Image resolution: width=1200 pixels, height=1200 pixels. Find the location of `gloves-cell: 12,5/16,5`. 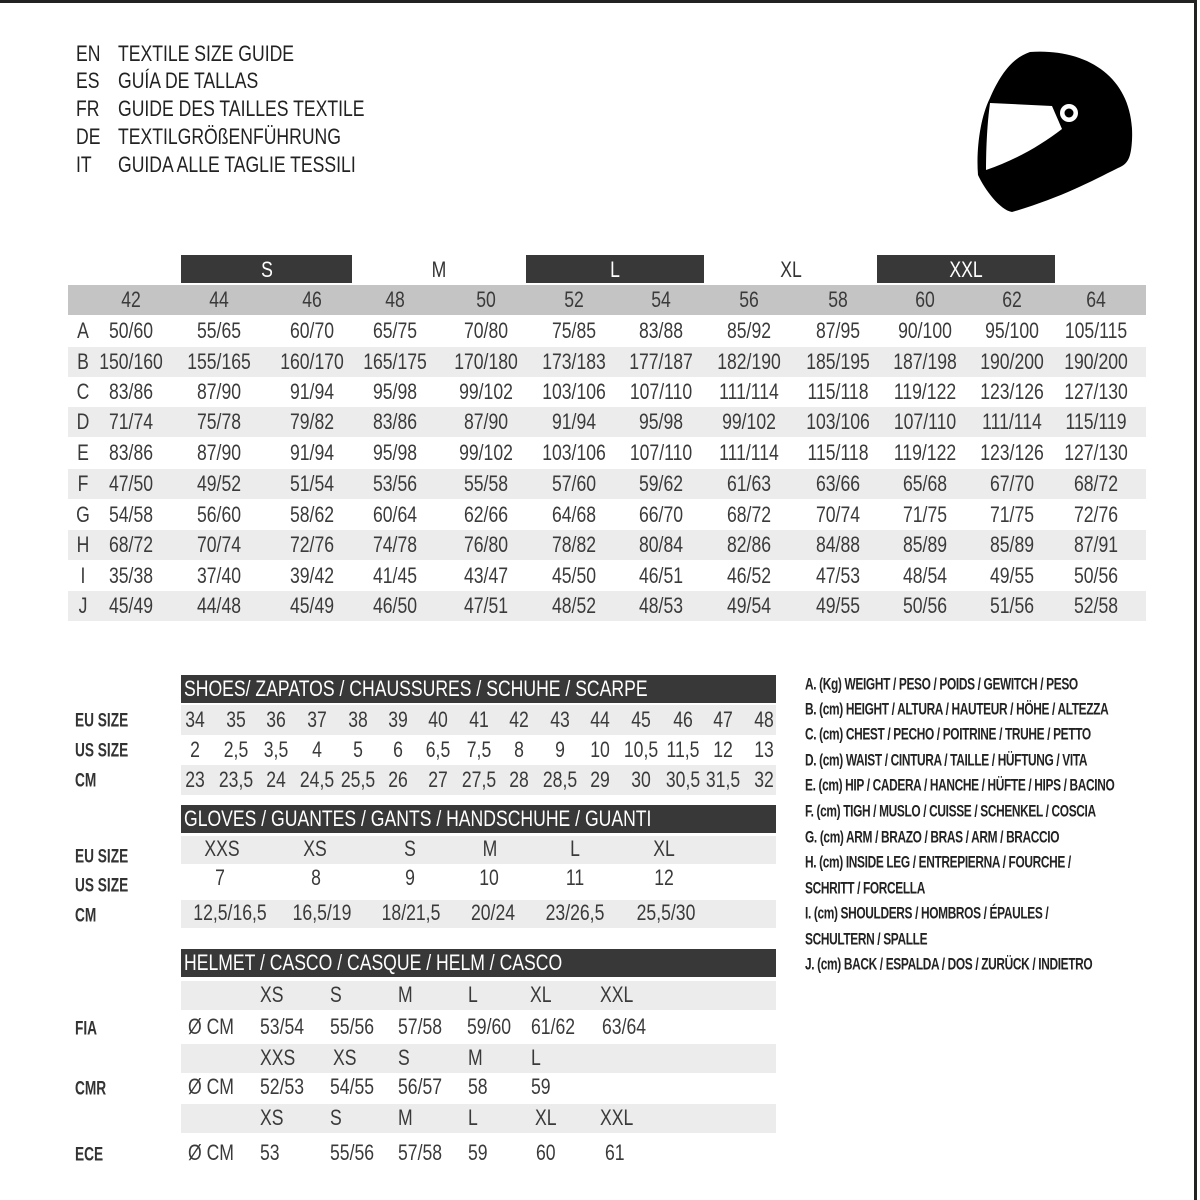

gloves-cell: 12,5/16,5 is located at coordinates (230, 912).